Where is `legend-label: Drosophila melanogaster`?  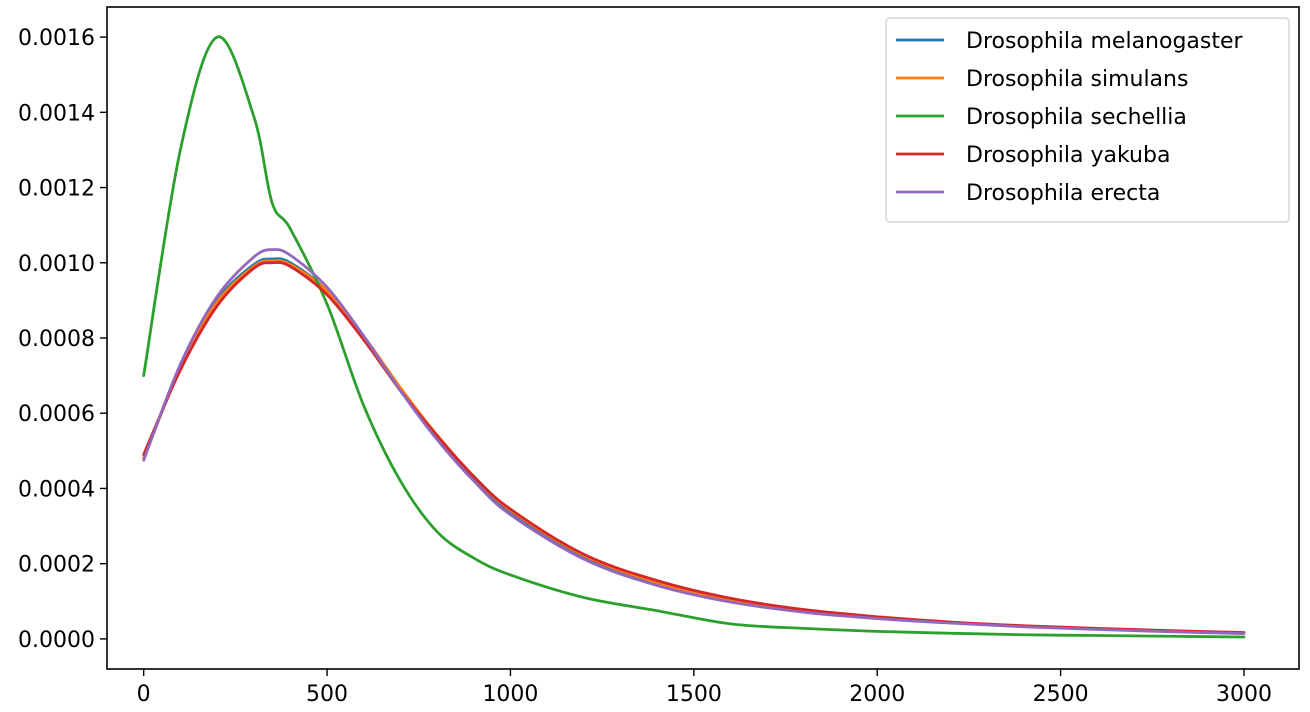
legend-label: Drosophila melanogaster is located at coordinates (1105, 41).